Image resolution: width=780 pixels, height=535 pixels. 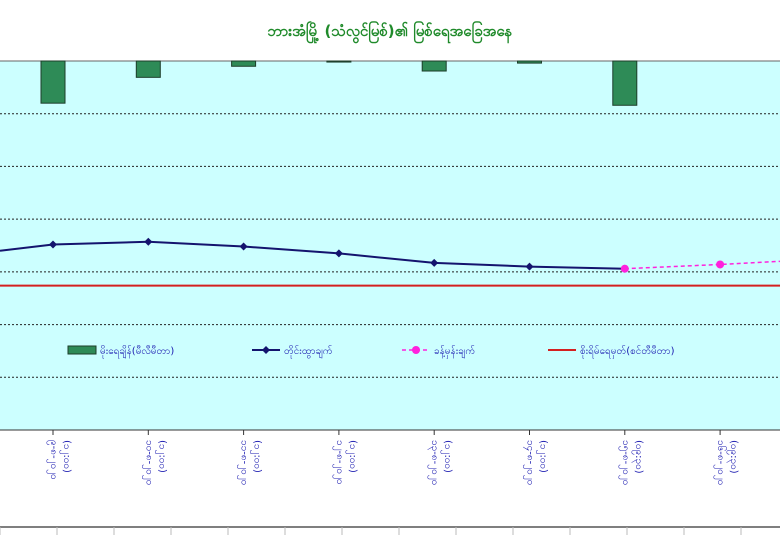 What do you see at coordinates (627, 351) in the screenshot?
I see `legend-label: စိုးရိမ်ရေမှတ်(စင်တီမီတာ)` at bounding box center [627, 351].